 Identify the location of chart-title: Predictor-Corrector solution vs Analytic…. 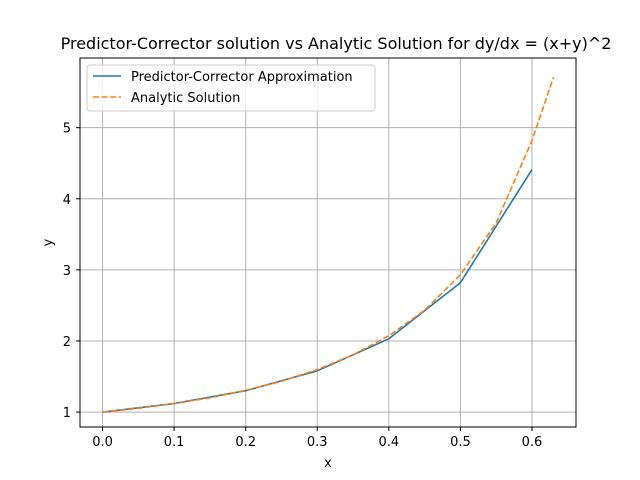
(336, 43).